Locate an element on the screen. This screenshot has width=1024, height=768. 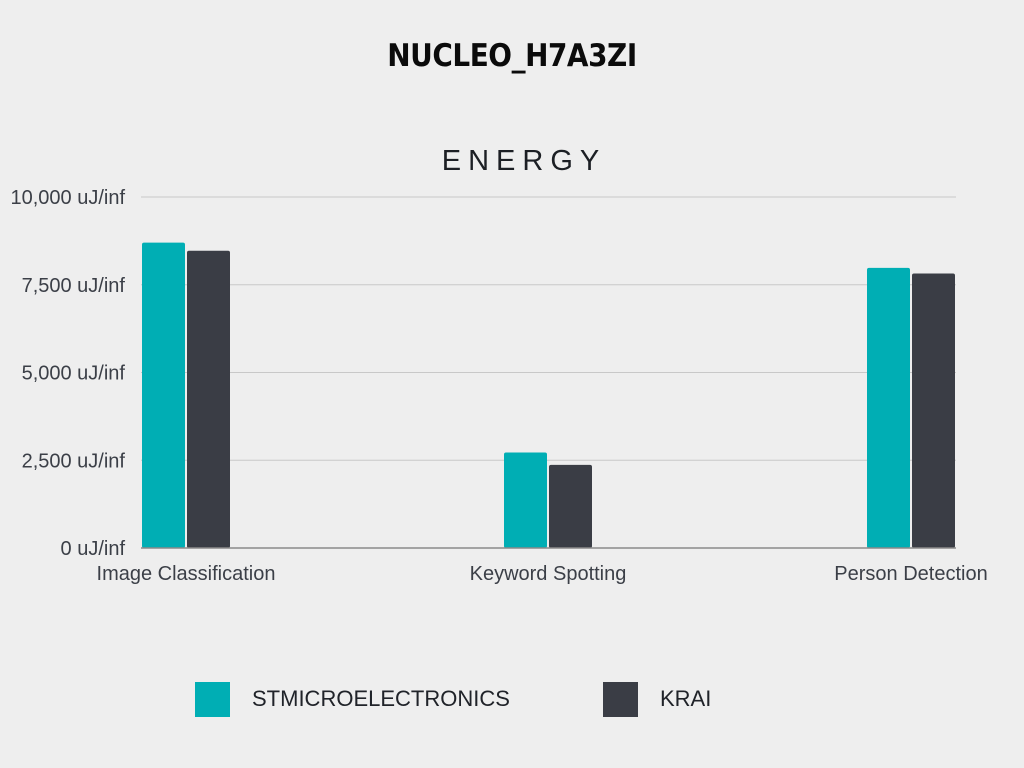
y-tick-label: 2,500 uJ/inf is located at coordinates (74, 461).